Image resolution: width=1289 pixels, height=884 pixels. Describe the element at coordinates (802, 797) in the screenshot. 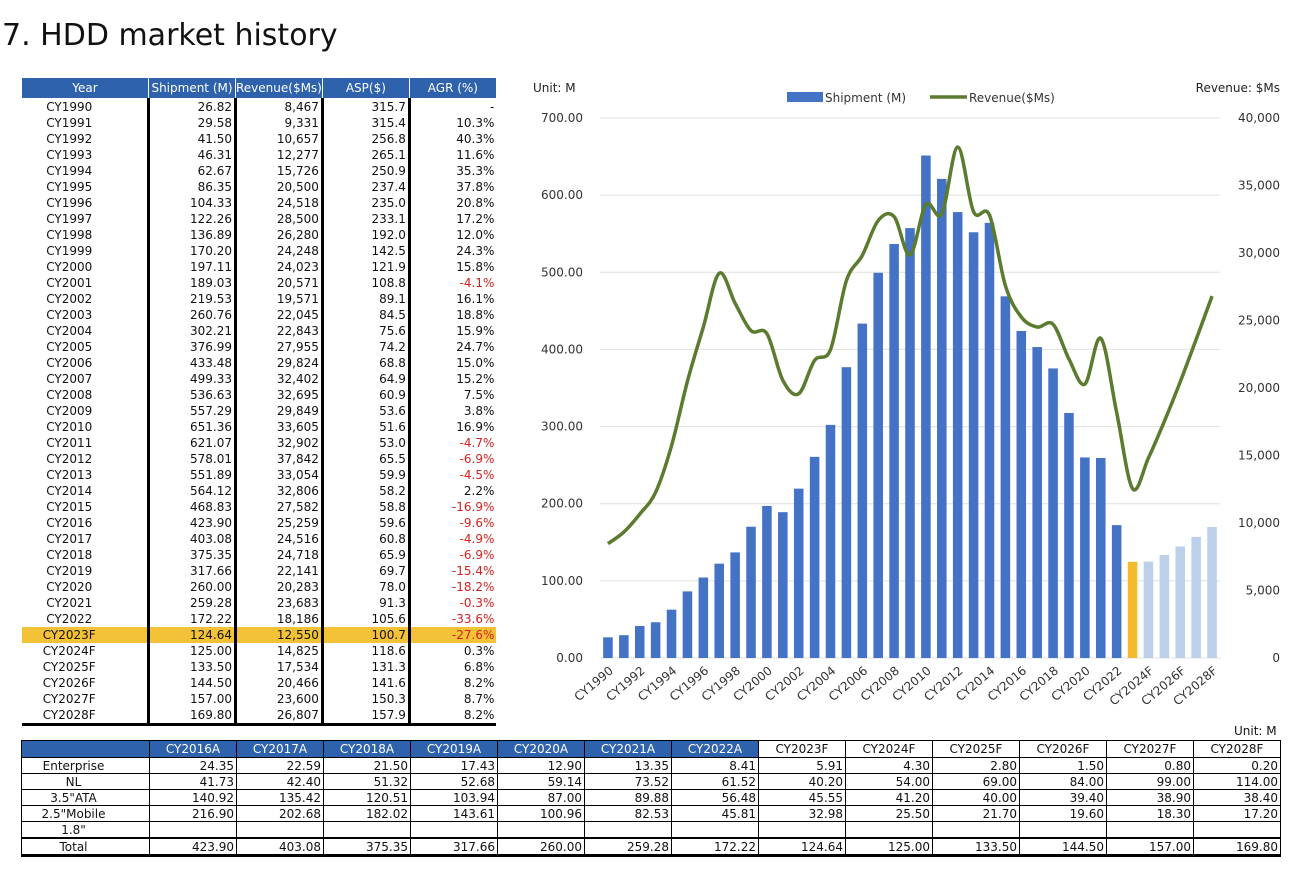

I see `segment-value-cell: 45.55` at that location.